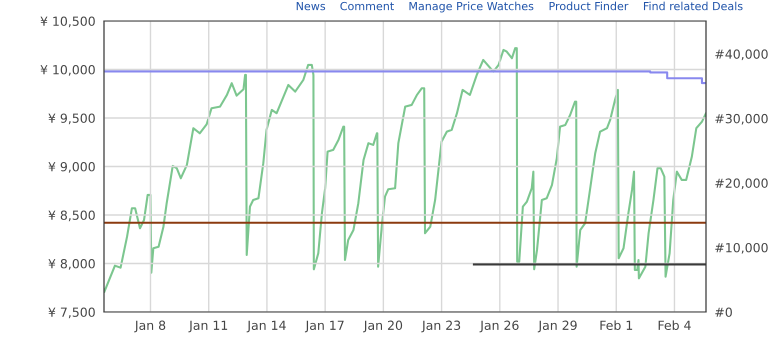  What do you see at coordinates (723, 312) in the screenshot?
I see `y2-tick-label: #0` at bounding box center [723, 312].